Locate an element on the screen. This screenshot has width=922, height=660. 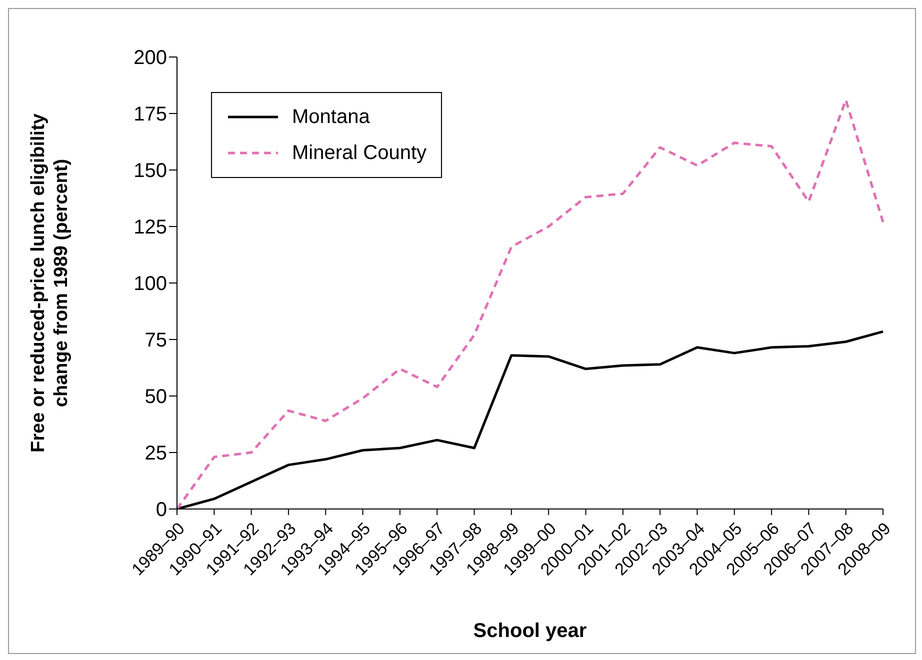
y-tick-label: 25 is located at coordinates (155, 453).